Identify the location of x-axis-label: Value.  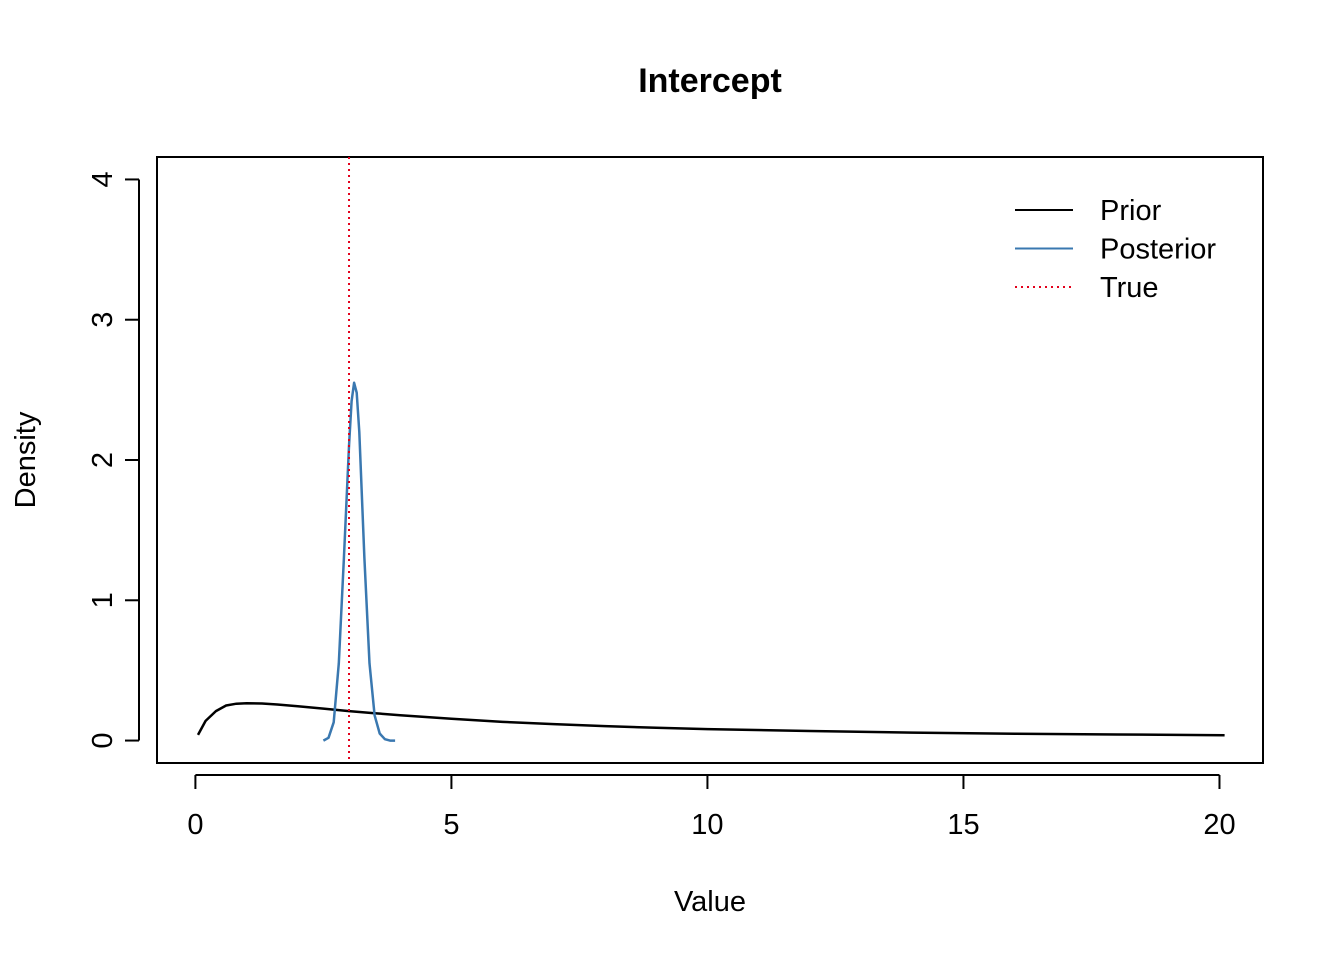
(710, 902).